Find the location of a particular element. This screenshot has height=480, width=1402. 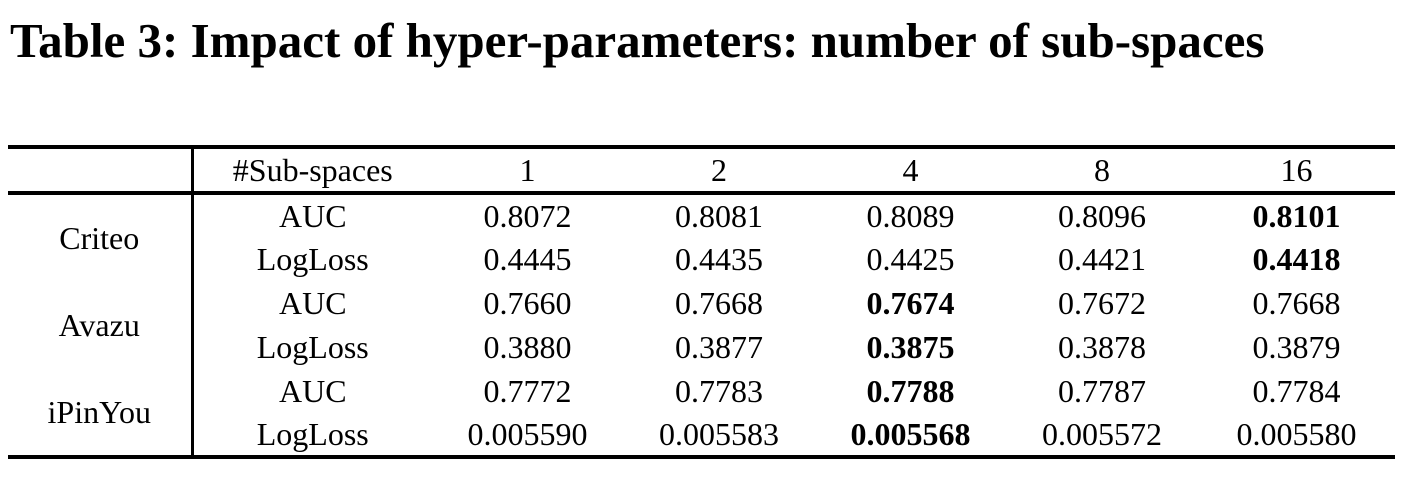

value-cell: 0.4421 is located at coordinates (1102, 258).